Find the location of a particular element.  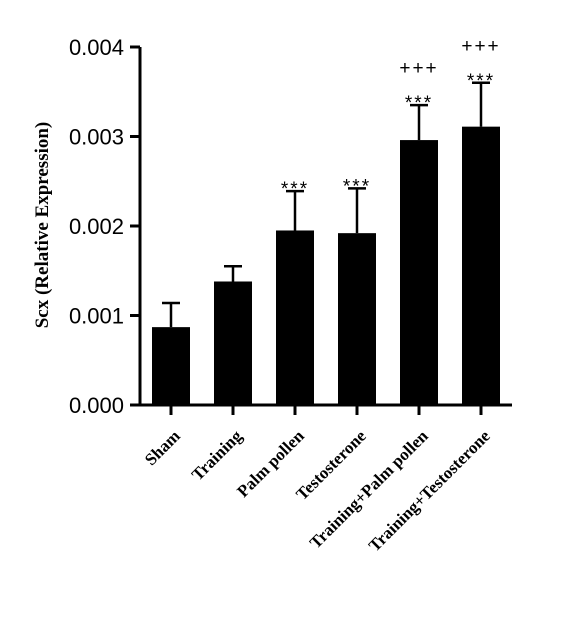

x-tick-label: Training+Palm pollen is located at coordinates (369, 489).